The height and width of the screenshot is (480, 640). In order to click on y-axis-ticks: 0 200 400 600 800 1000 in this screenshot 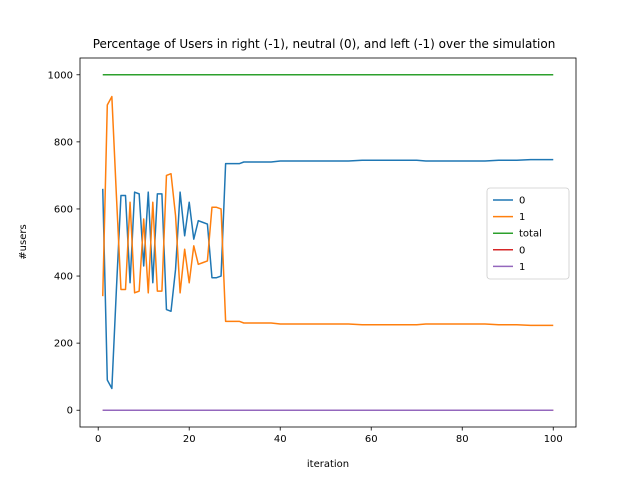, I will do `click(64, 243)`.